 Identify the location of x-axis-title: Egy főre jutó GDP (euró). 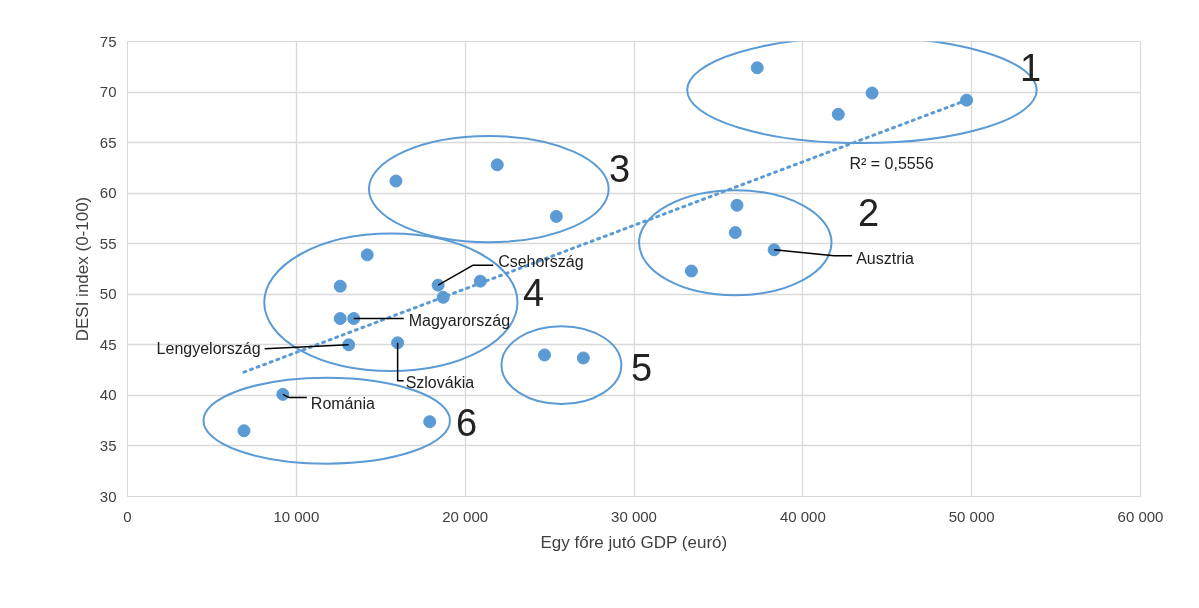
(634, 542).